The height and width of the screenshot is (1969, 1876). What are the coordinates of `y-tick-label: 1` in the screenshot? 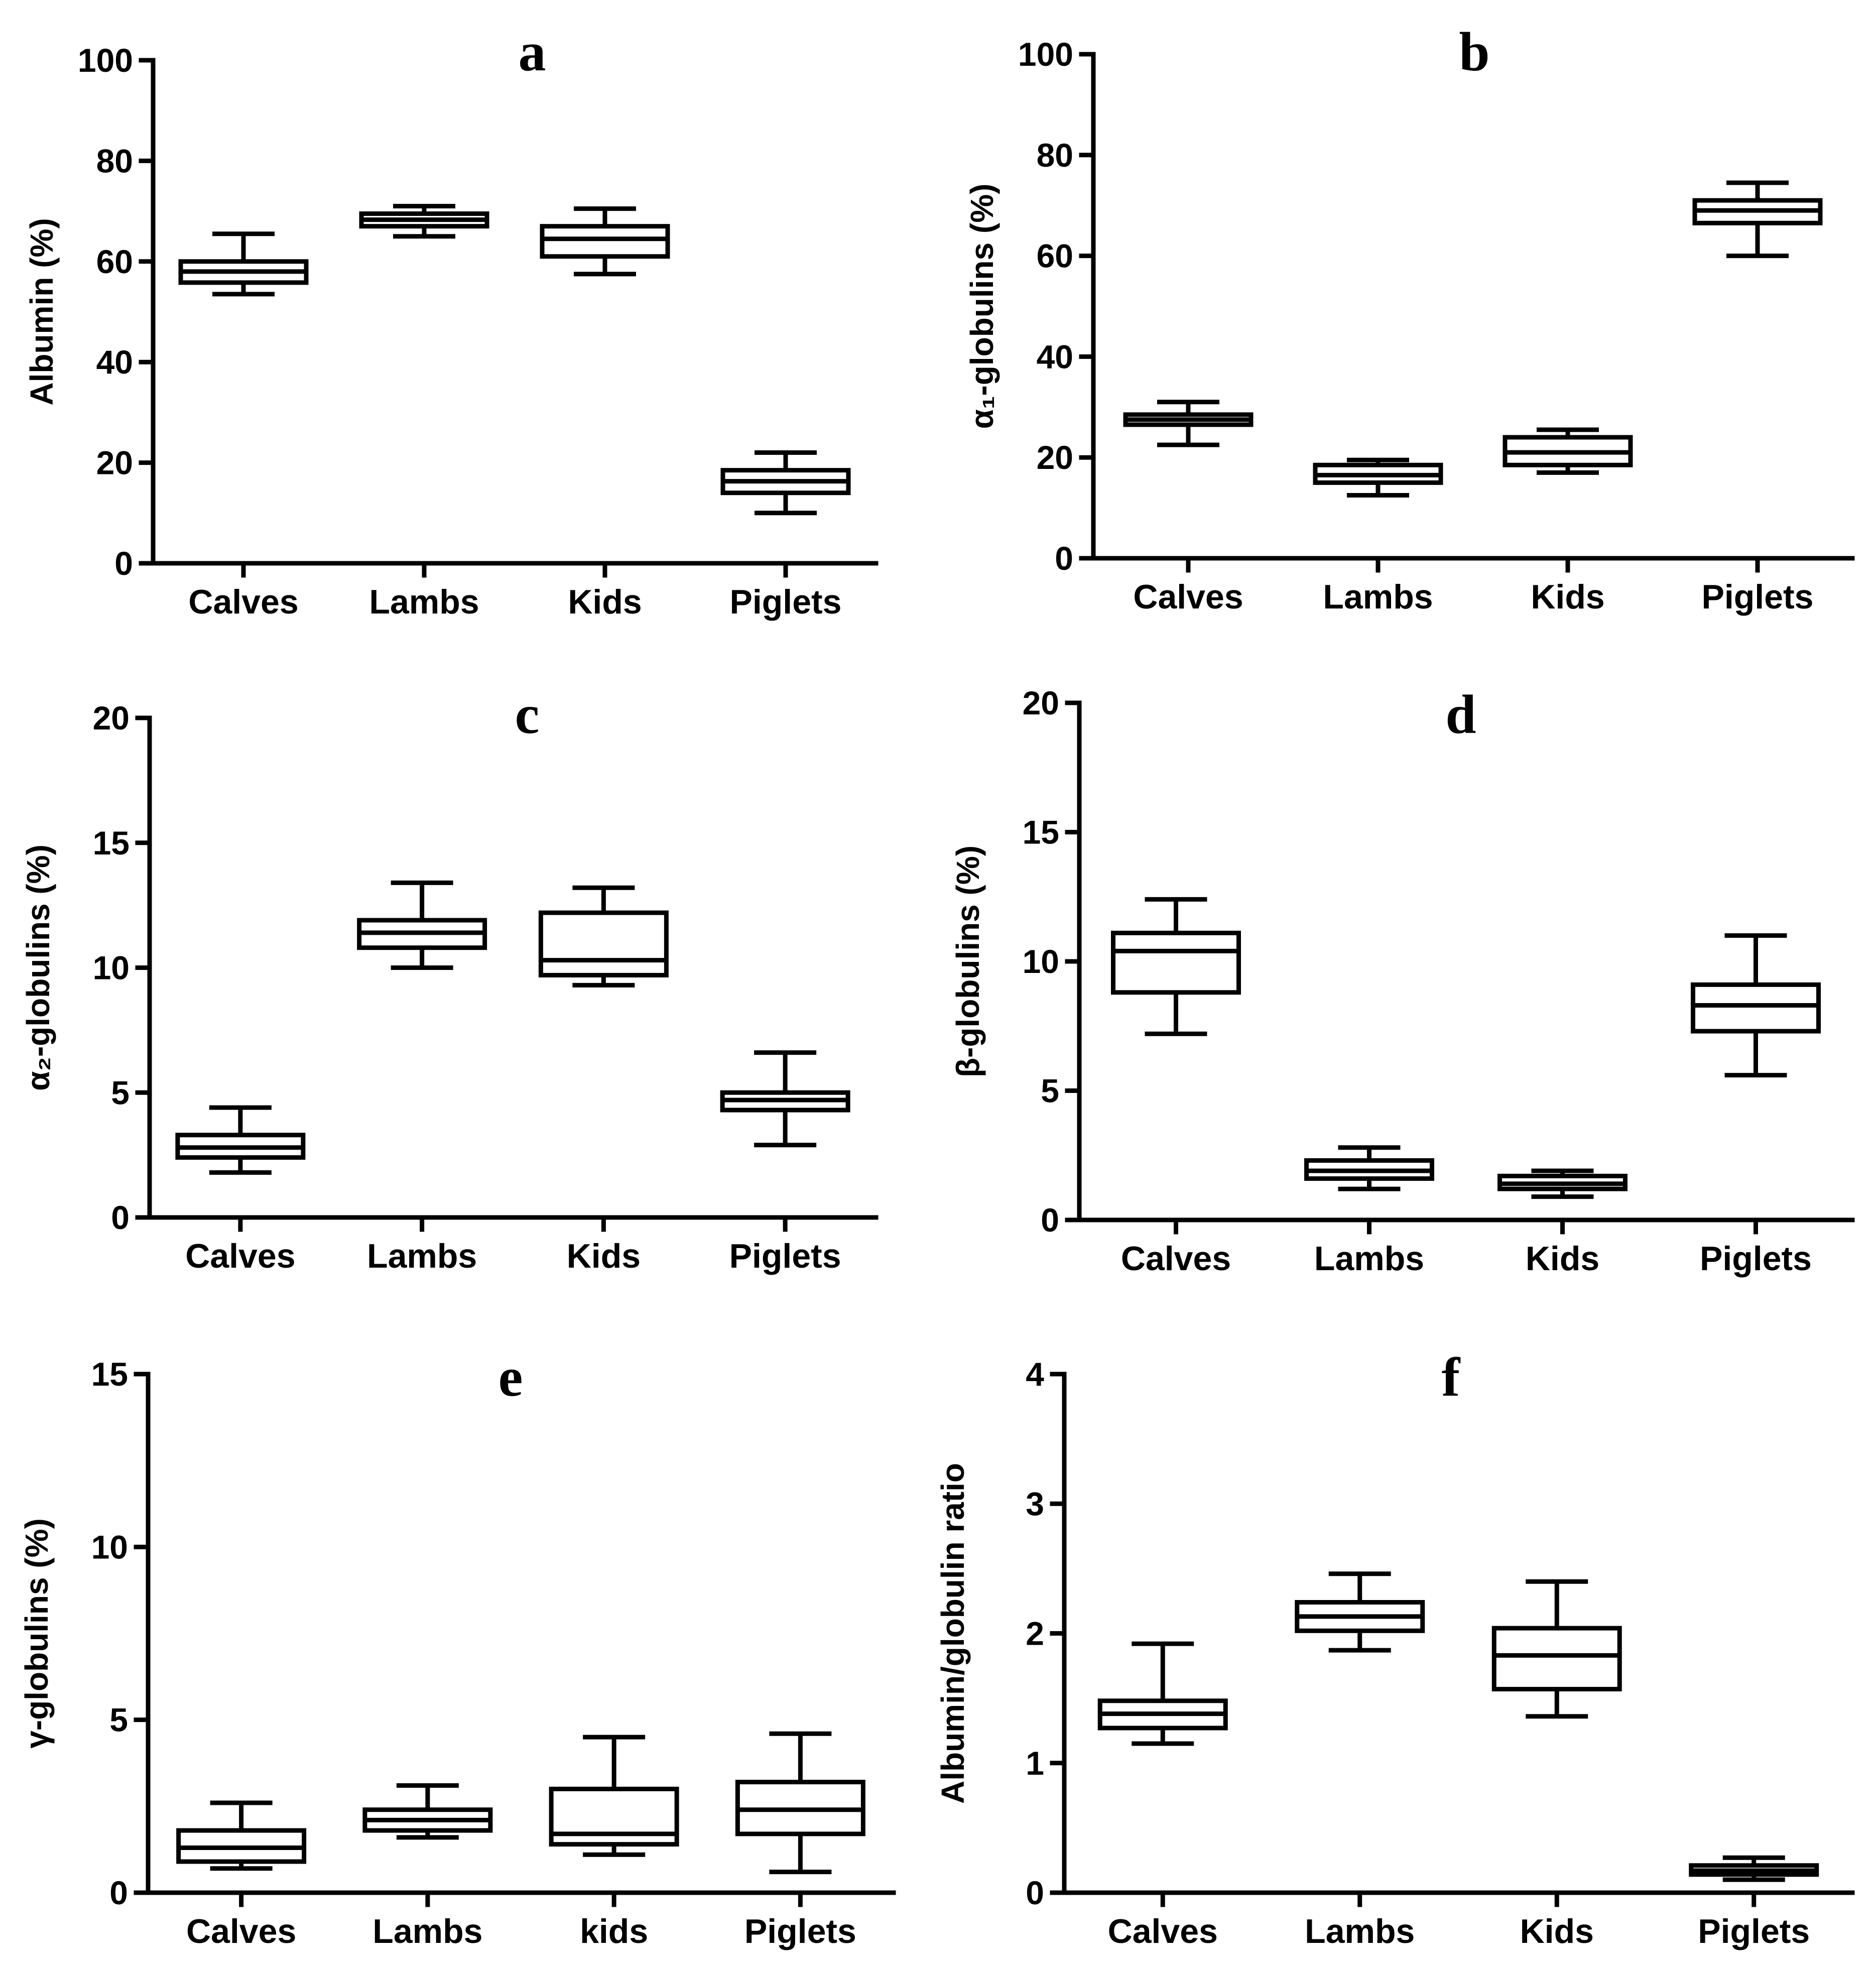 It's located at (1035, 1763).